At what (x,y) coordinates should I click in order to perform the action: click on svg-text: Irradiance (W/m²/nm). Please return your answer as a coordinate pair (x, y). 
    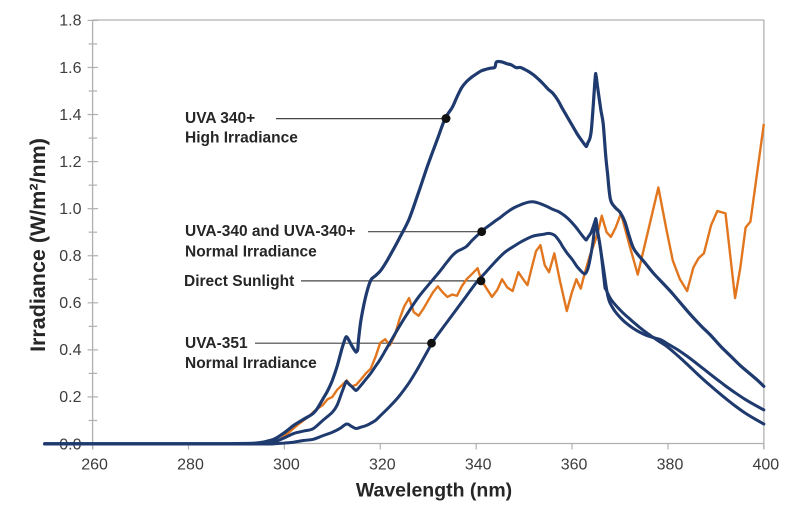
    Looking at the image, I should click on (38, 245).